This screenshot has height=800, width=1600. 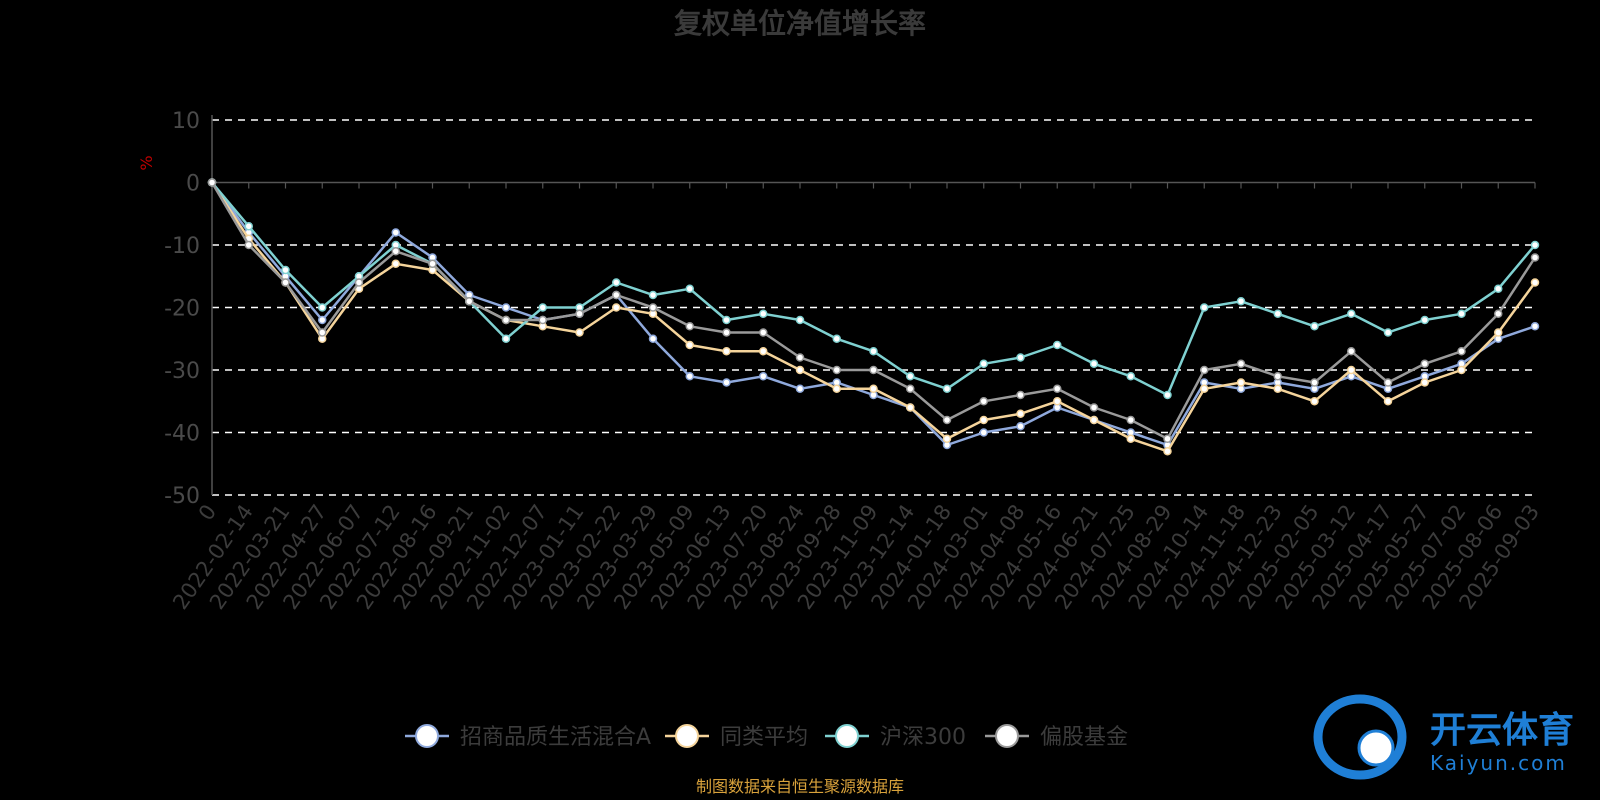 I want to click on y-axis-unit: %, so click(x=146, y=162).